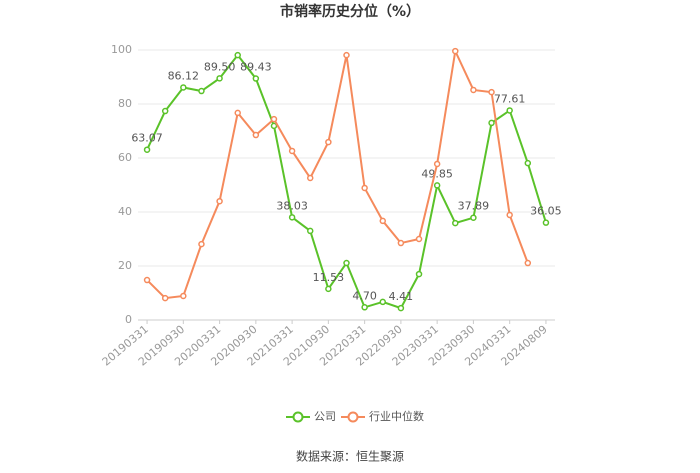 The width and height of the screenshot is (700, 473). What do you see at coordinates (437, 173) in the screenshot?
I see `data-label: 49.85` at bounding box center [437, 173].